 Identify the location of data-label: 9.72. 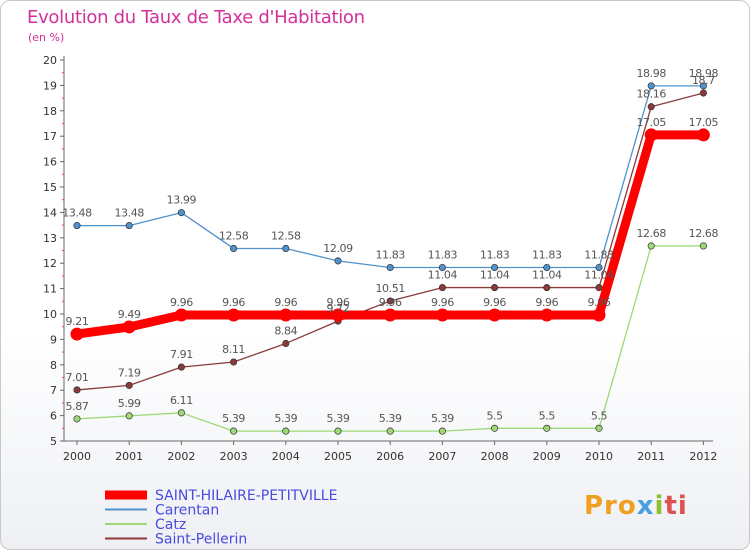
(338, 308).